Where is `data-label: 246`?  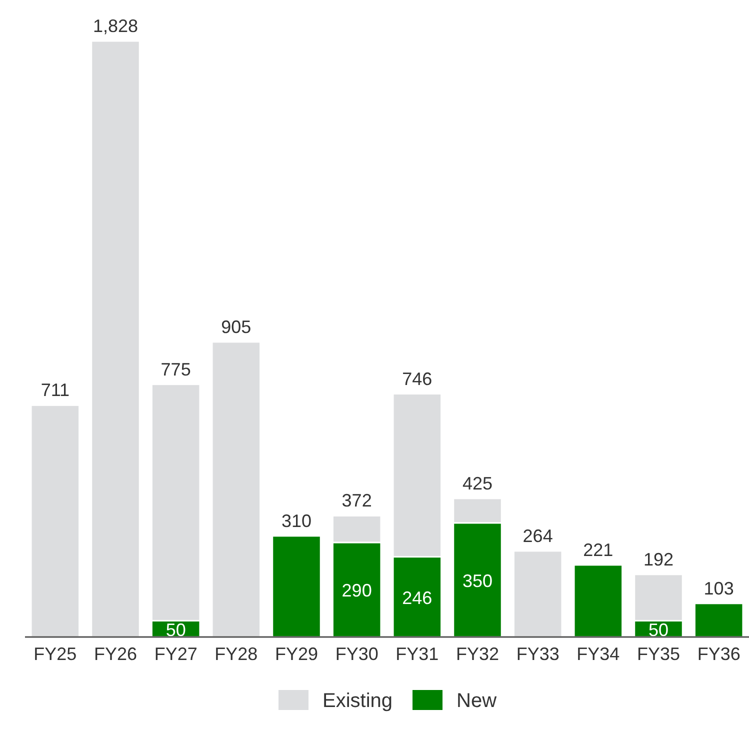
data-label: 246 is located at coordinates (417, 598).